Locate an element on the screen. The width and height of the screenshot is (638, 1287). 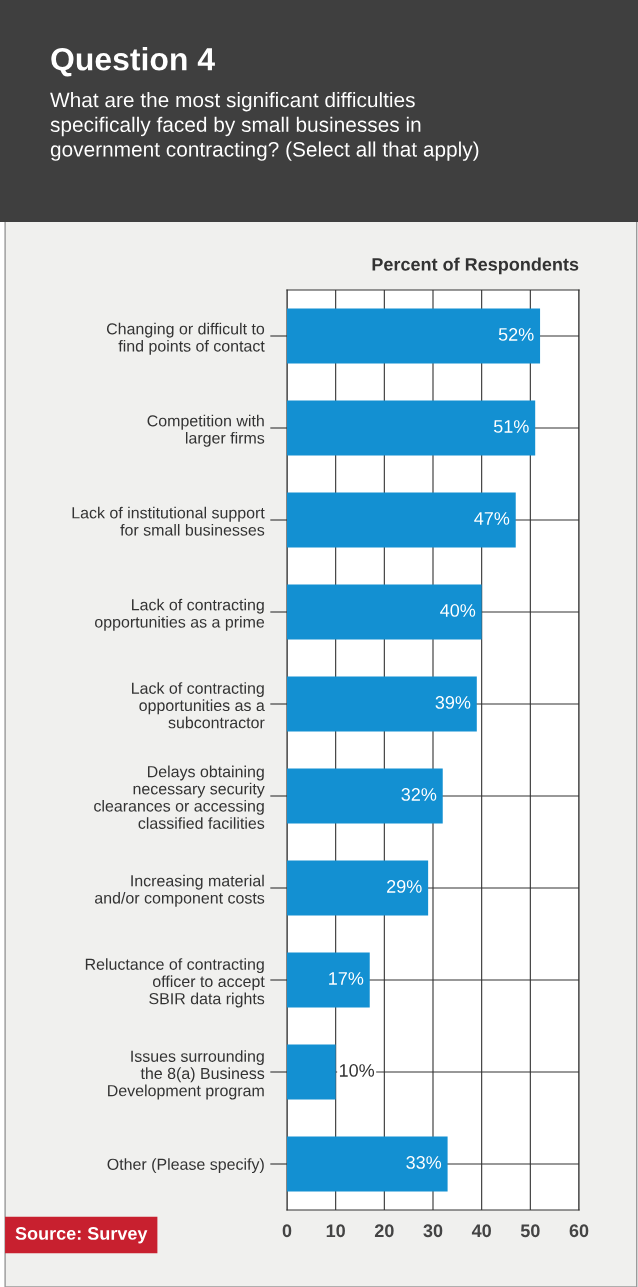
data-label: 32% is located at coordinates (419, 794).